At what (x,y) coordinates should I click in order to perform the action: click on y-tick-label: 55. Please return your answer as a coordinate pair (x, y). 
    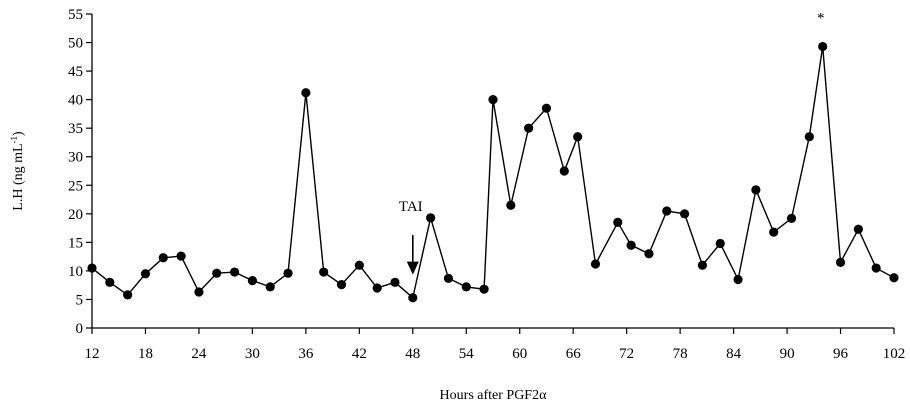
    Looking at the image, I should click on (75, 15).